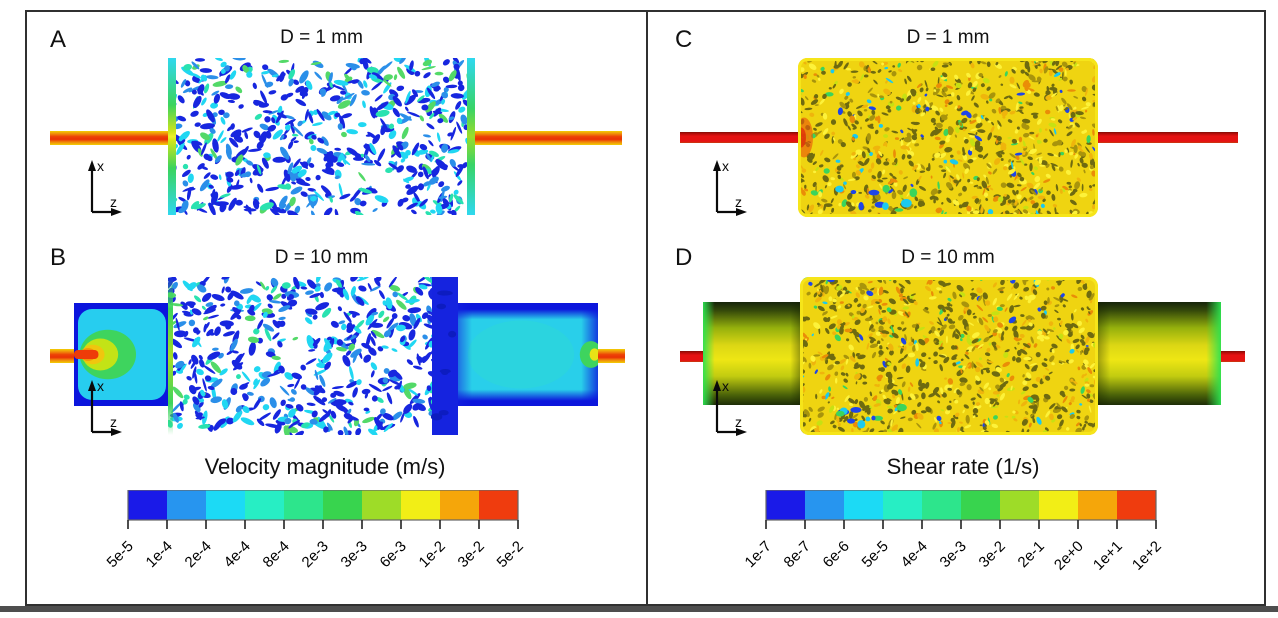 This screenshot has height=618, width=1278. What do you see at coordinates (692, 356) in the screenshot?
I see `panel-d-inlet-tube` at bounding box center [692, 356].